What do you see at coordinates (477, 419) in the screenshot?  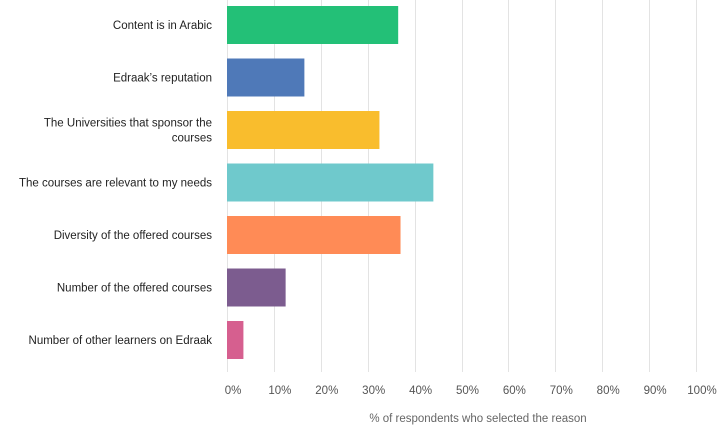 I see `x-axis-title: % of respondents who selected the reason` at bounding box center [477, 419].